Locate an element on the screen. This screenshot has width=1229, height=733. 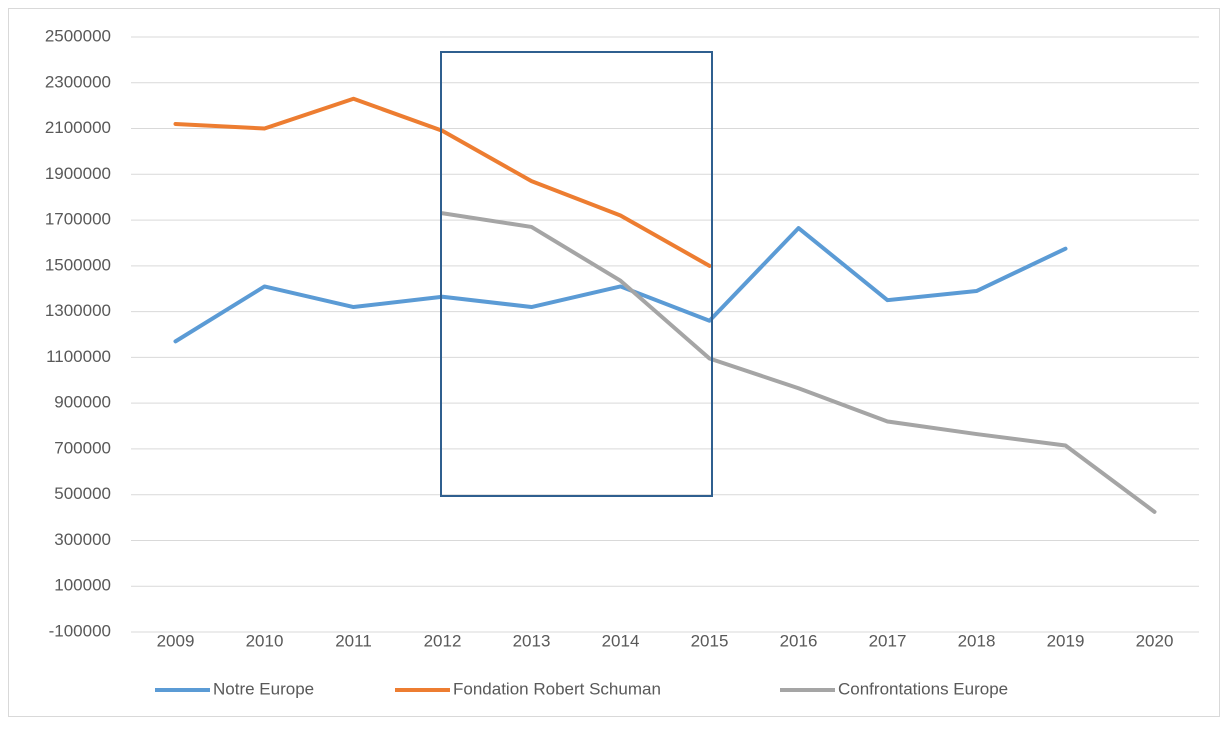
y-tick-label: -100000 is located at coordinates (80, 630).